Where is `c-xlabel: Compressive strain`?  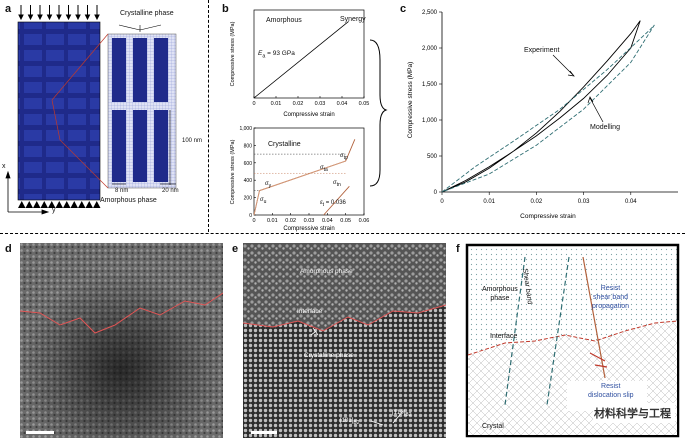
c-xlabel: Compressive strain is located at coordinates (548, 216).